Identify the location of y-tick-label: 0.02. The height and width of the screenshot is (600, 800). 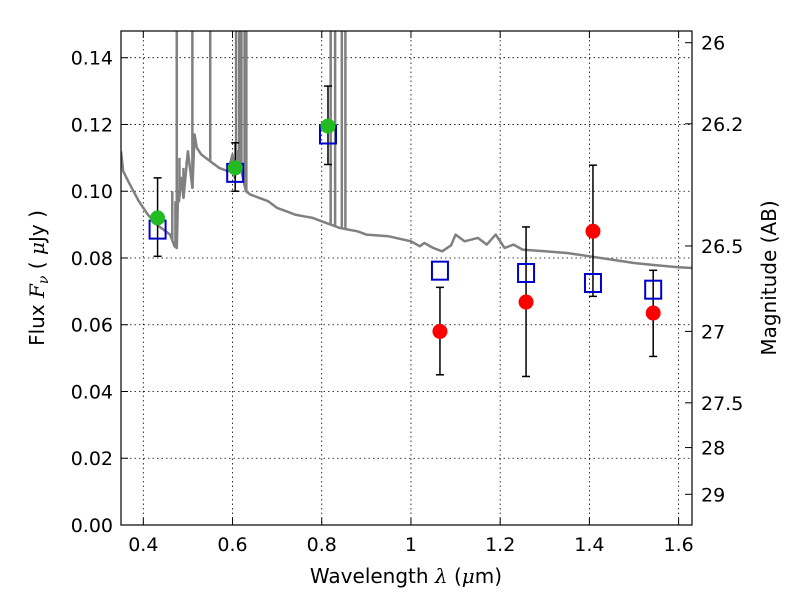
(92, 459).